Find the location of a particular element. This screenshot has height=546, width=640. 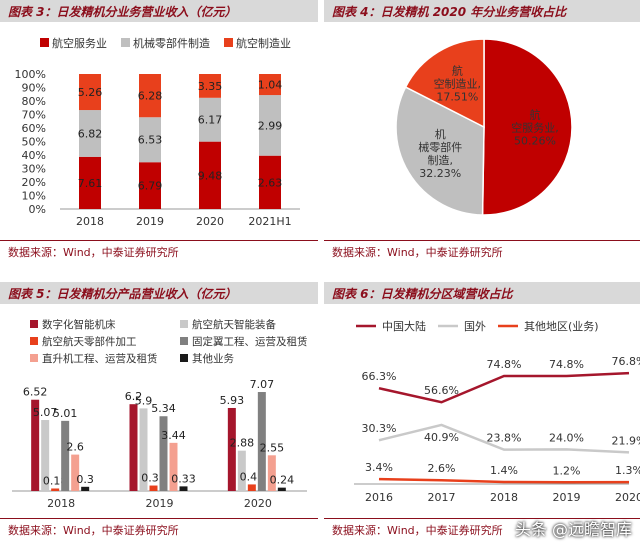

data-label: 5.26 is located at coordinates (90, 92).